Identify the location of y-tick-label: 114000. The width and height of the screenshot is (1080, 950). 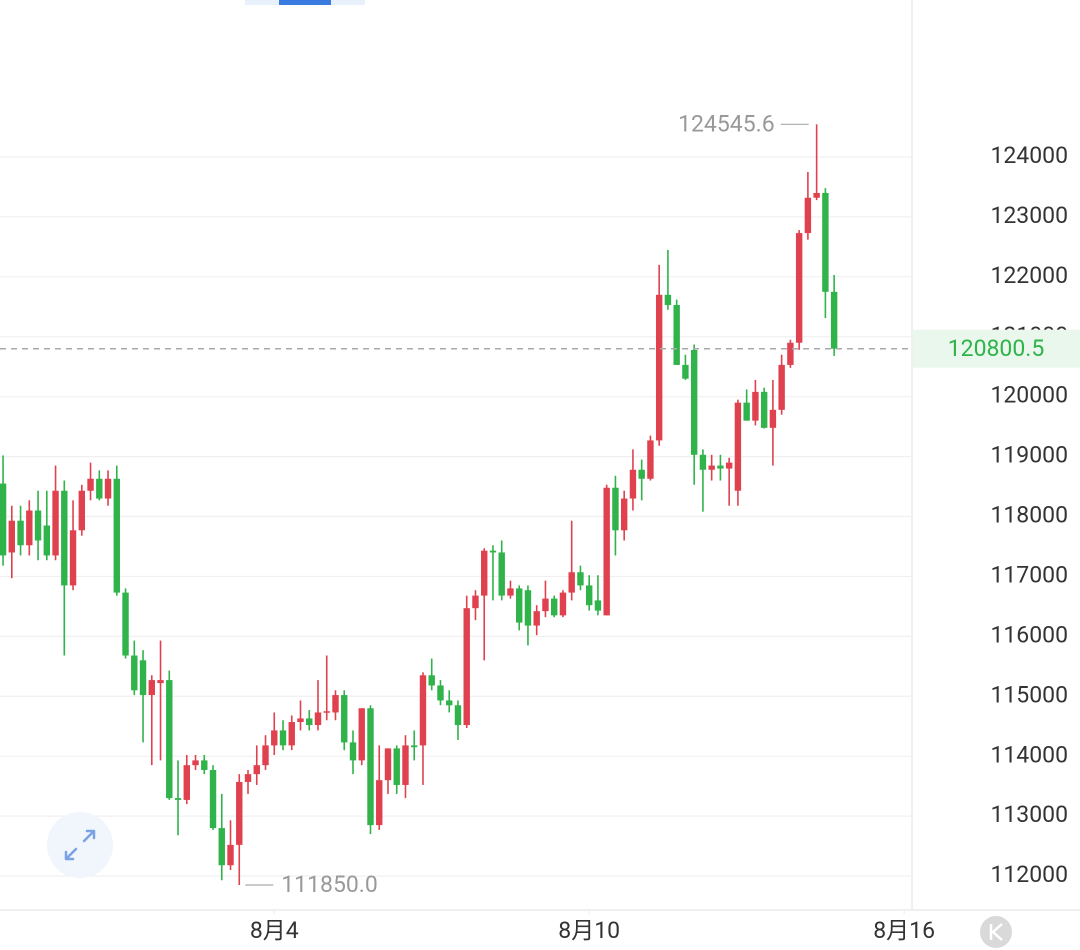
(1029, 754).